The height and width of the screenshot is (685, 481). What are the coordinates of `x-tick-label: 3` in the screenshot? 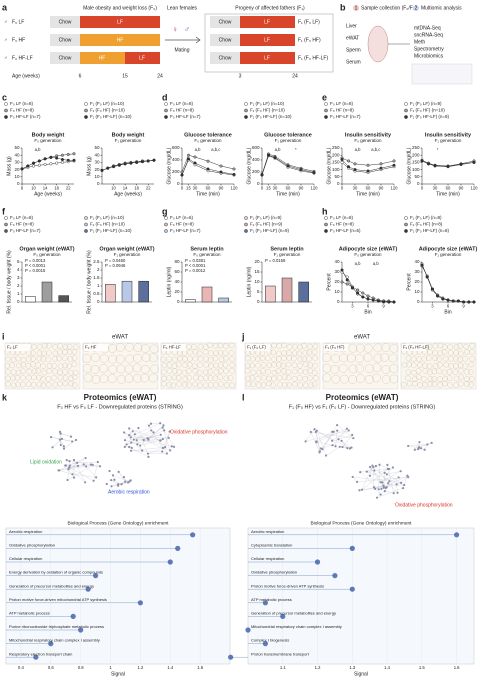 It's located at (432, 306).